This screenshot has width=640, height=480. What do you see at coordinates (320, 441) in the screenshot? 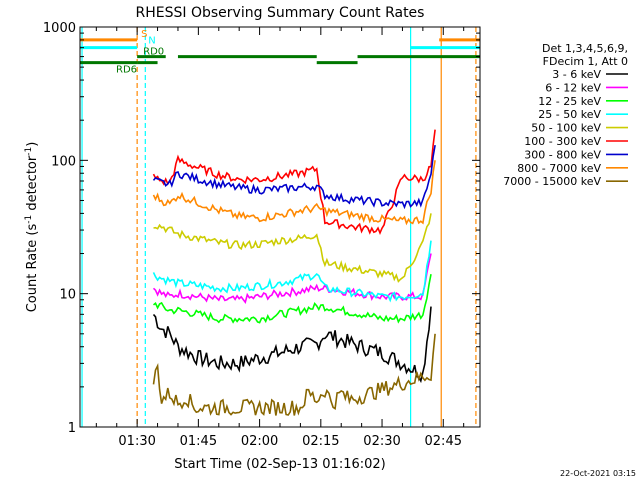
I see `x-tick-label-3: 02:15` at bounding box center [320, 441].